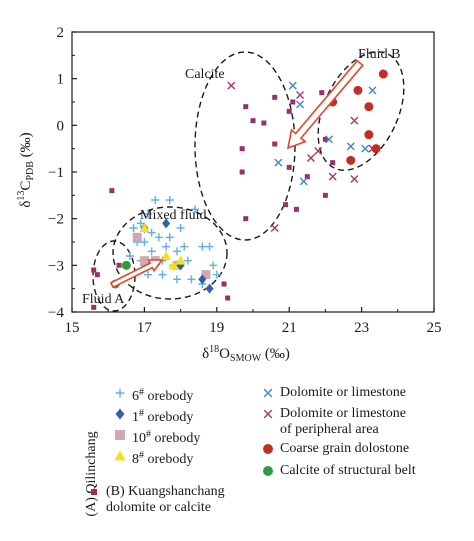  Describe the element at coordinates (61, 126) in the screenshot. I see `y-tick-label: 0` at that location.